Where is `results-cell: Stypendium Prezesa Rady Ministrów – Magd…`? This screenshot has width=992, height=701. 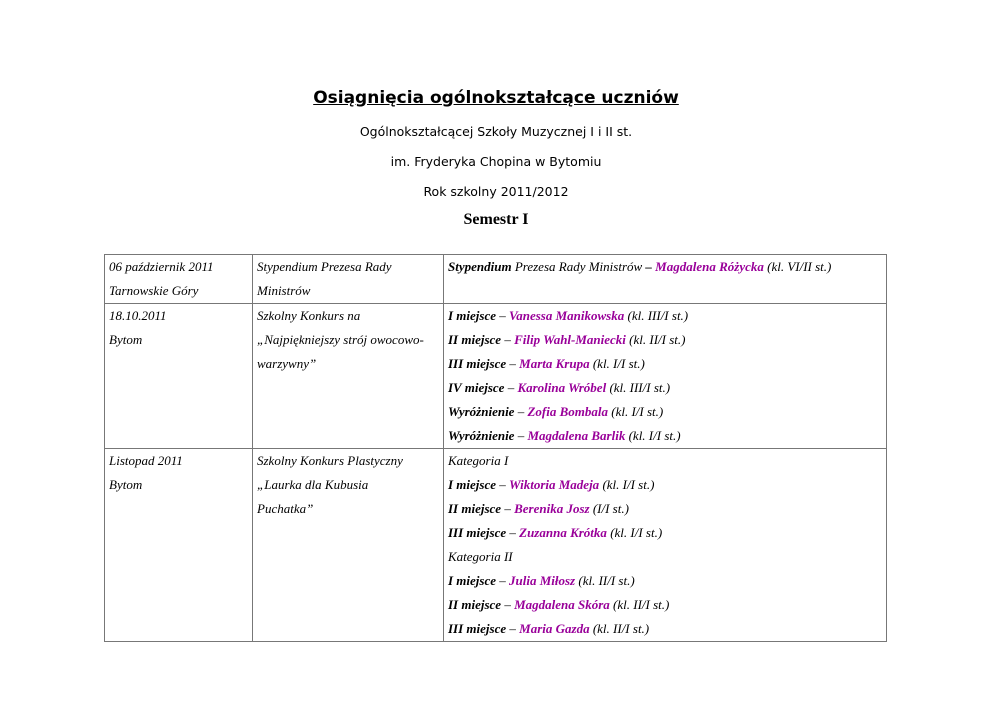 results-cell: Stypendium Prezesa Rady Ministrów – Magd… is located at coordinates (665, 279).